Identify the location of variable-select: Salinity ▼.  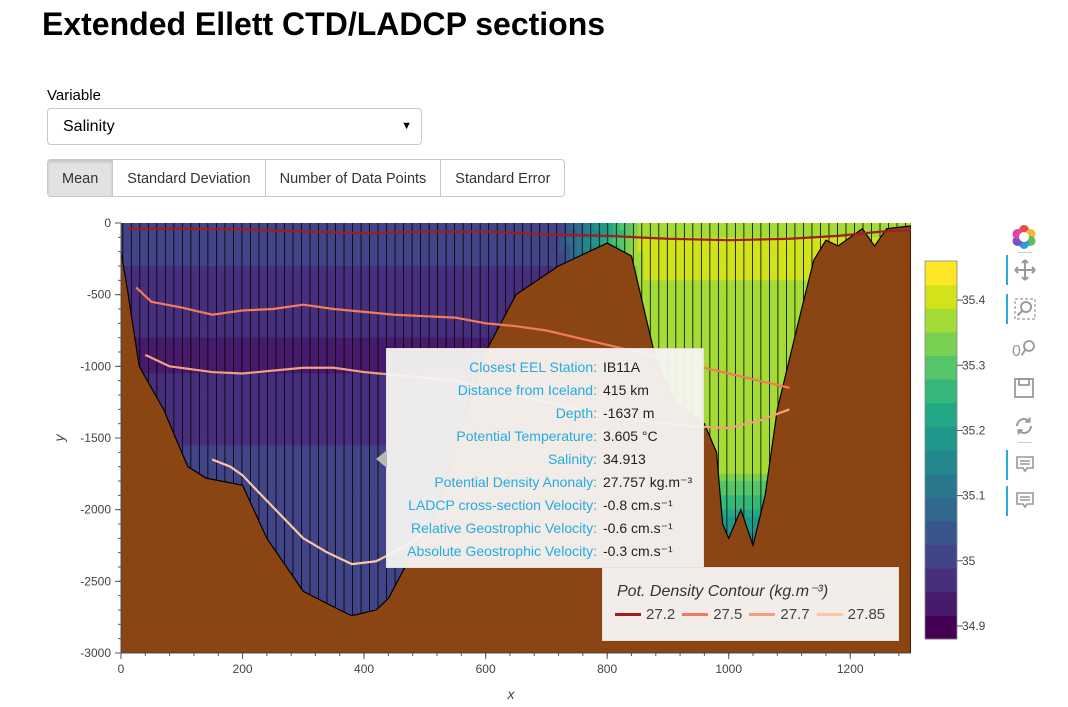
(234, 126).